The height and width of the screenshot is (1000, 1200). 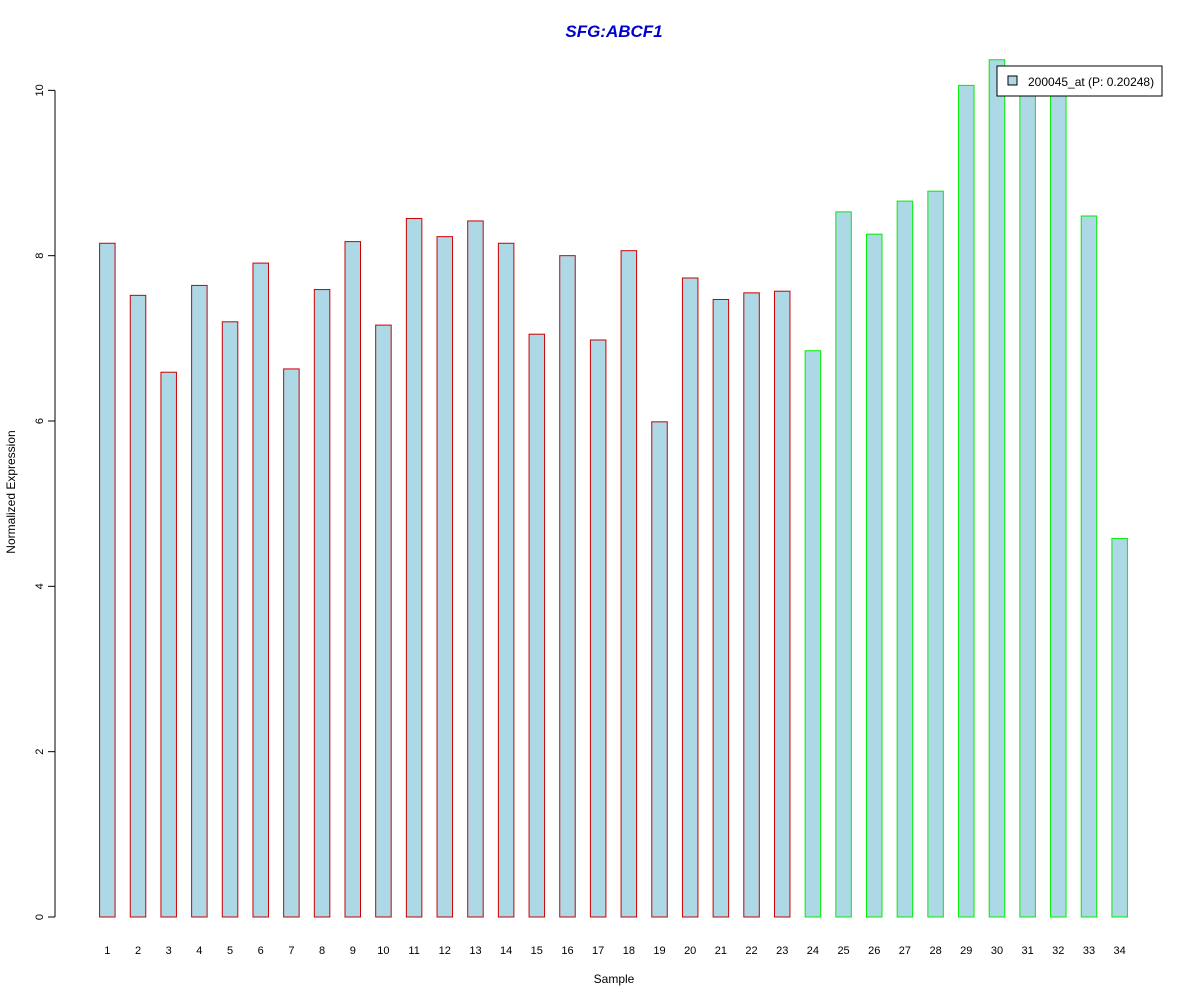 What do you see at coordinates (40, 586) in the screenshot?
I see `y-tick-label: 4` at bounding box center [40, 586].